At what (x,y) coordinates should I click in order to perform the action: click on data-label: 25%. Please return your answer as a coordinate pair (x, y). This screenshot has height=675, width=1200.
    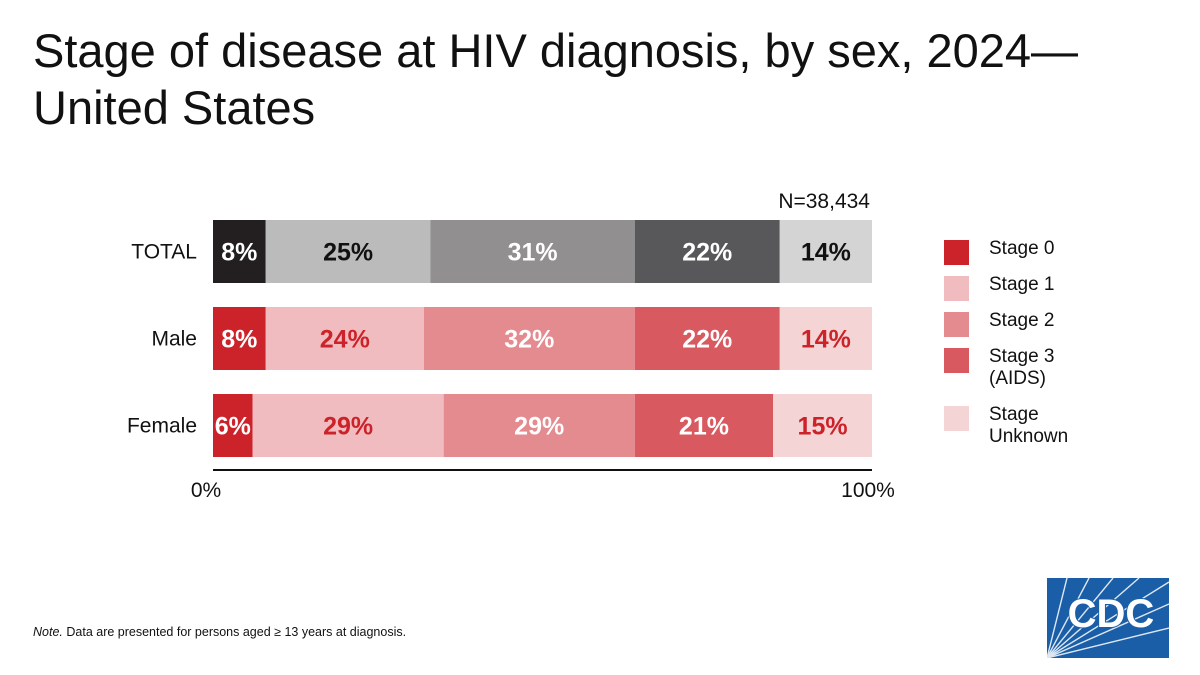
    Looking at the image, I should click on (348, 253).